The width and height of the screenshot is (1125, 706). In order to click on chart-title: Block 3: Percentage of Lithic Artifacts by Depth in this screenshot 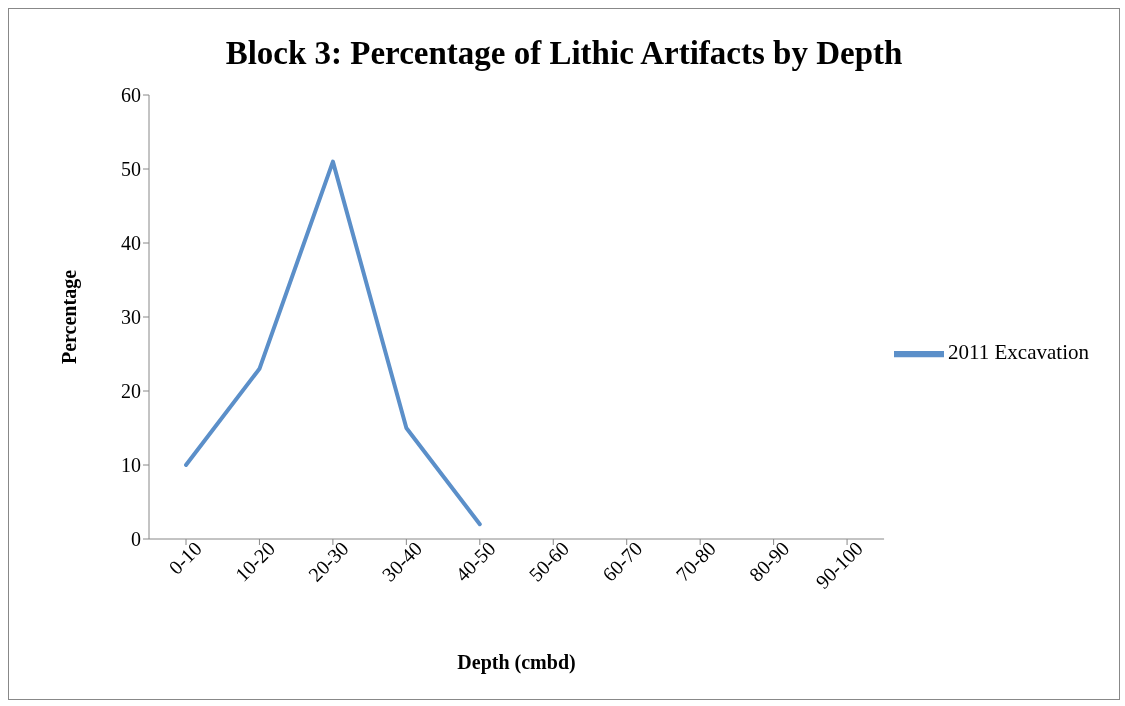, I will do `click(564, 53)`.